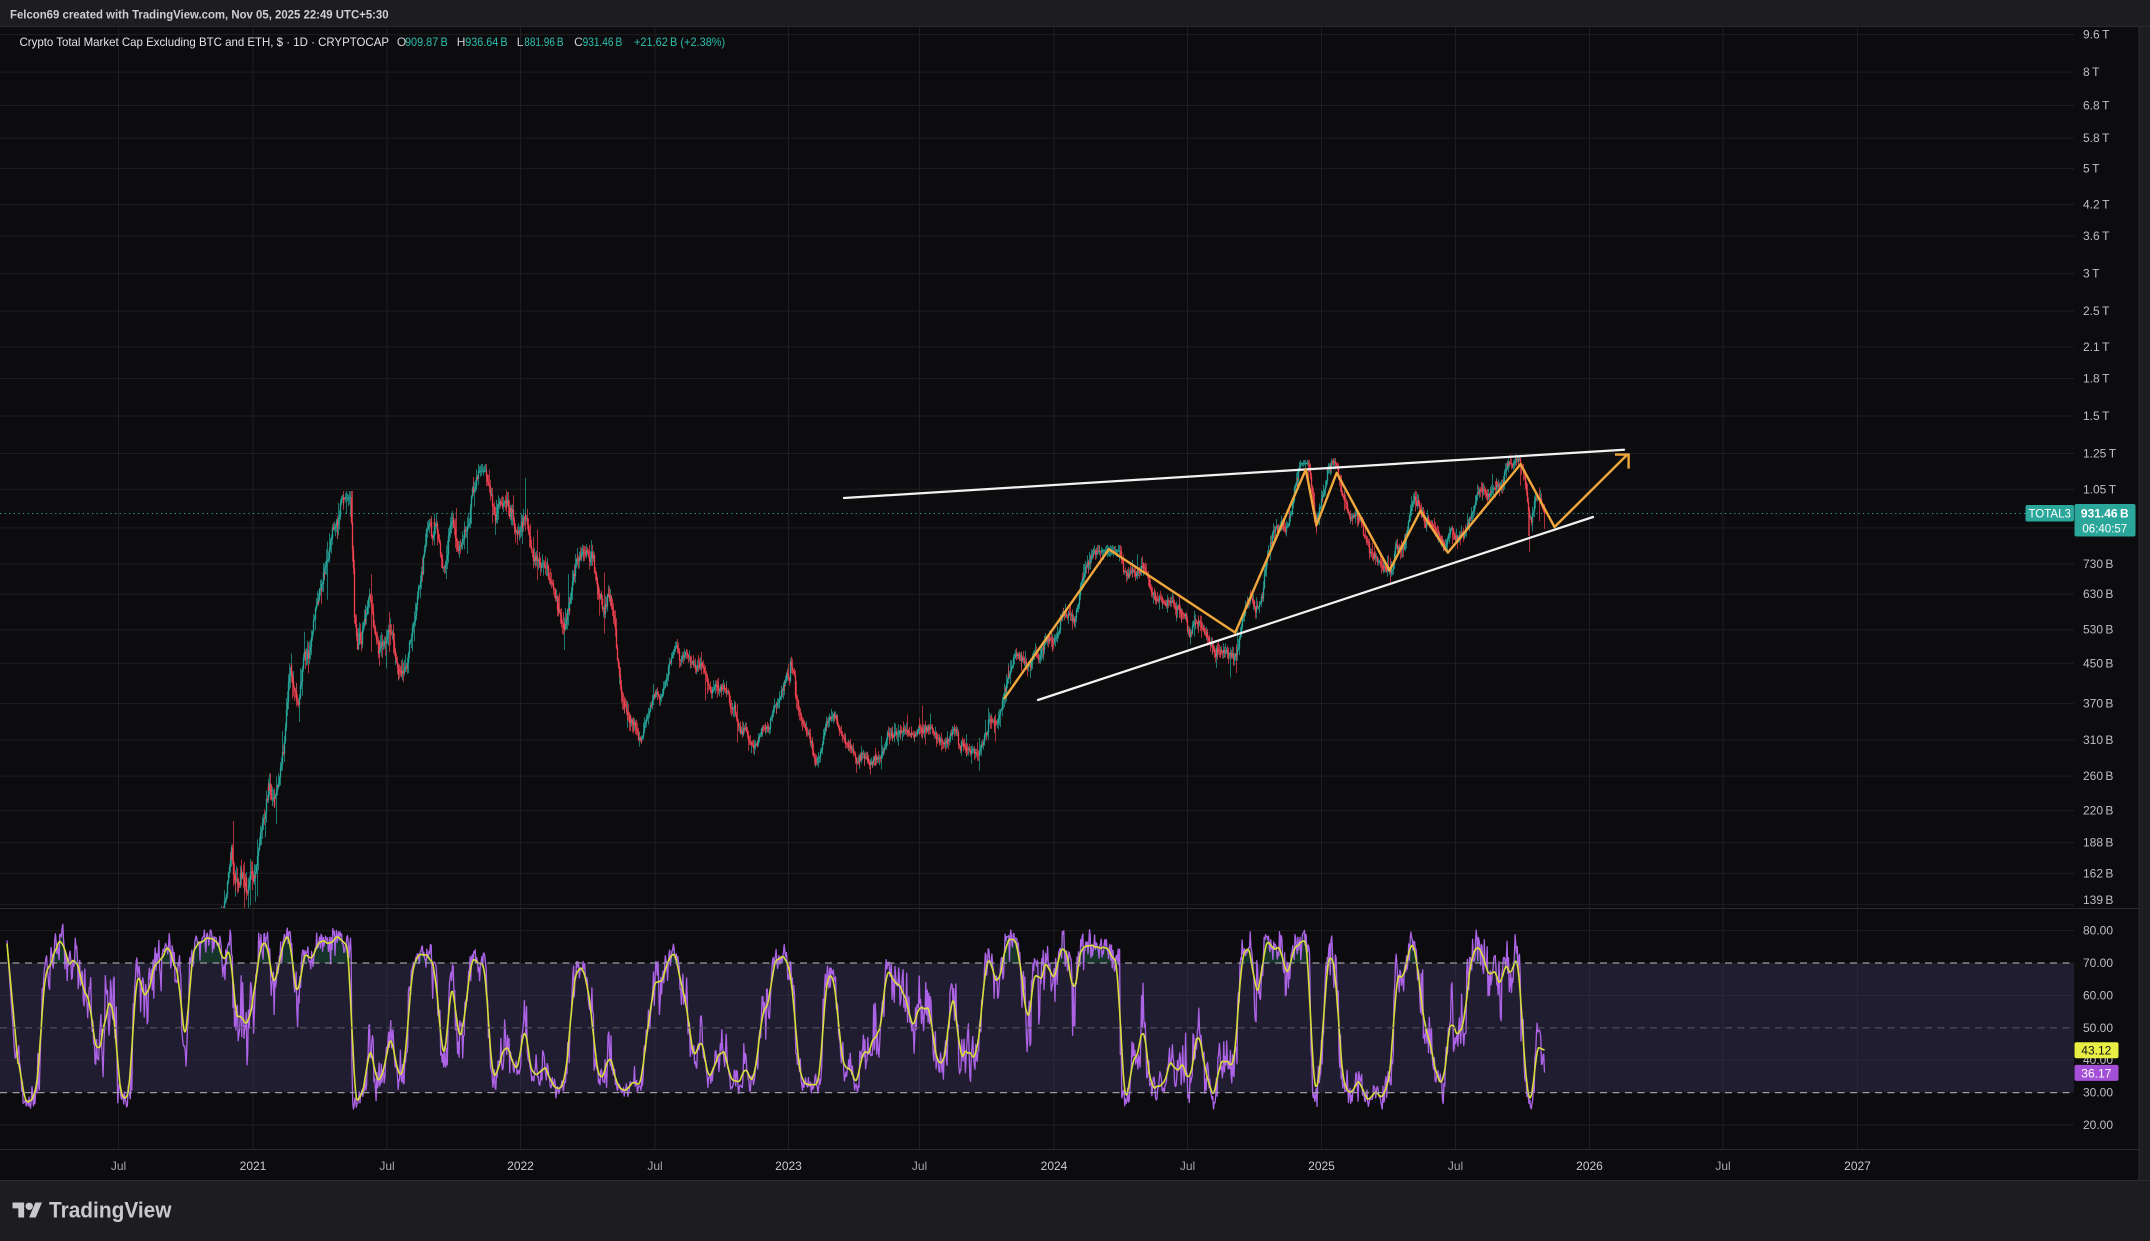  I want to click on svg-text: 70.00, so click(2098, 963).